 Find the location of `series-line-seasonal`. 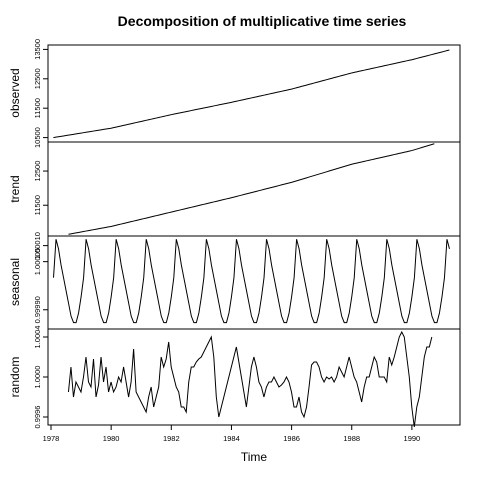

series-line-seasonal is located at coordinates (251, 281).